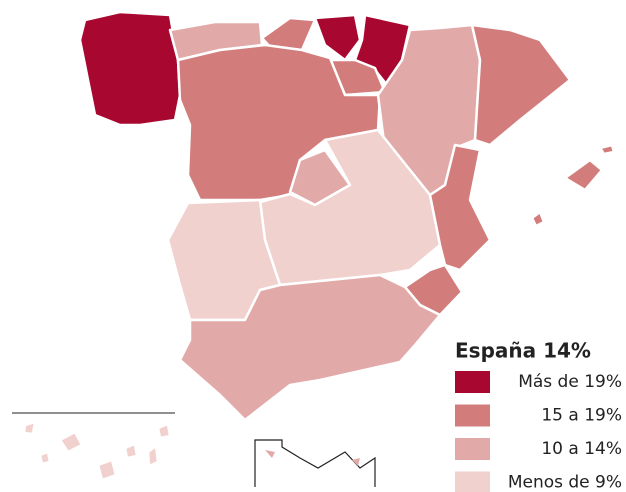 This screenshot has width=626, height=492. What do you see at coordinates (521, 85) in the screenshot?
I see `cataluna` at bounding box center [521, 85].